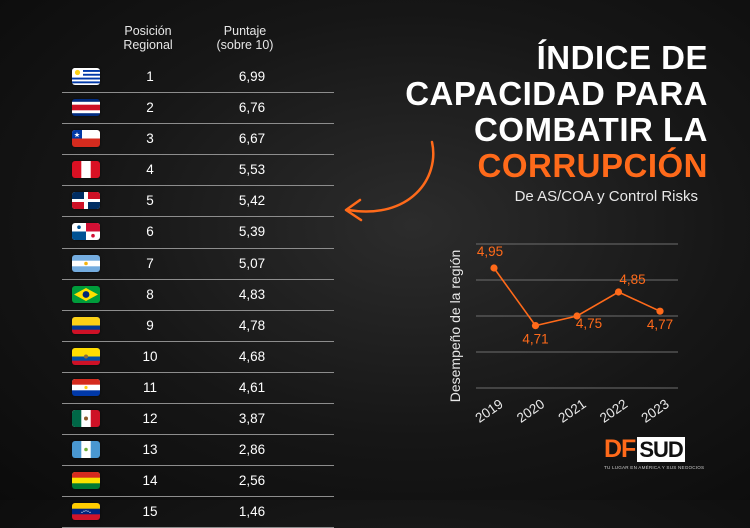  Describe the element at coordinates (150, 419) in the screenshot. I see `rank-cell: 12` at that location.